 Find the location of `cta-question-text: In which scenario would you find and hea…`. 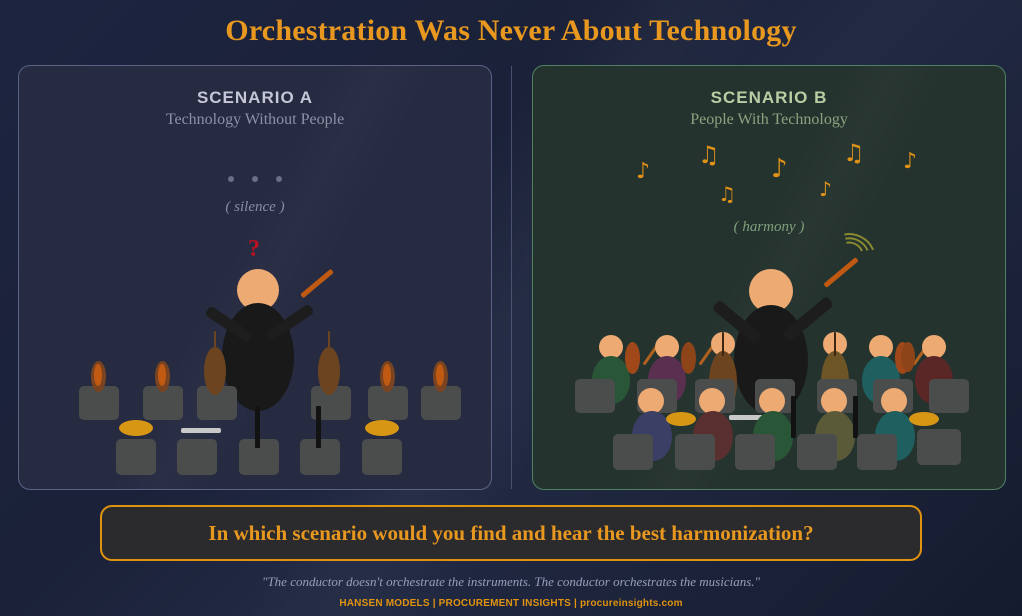

cta-question-text: In which scenario would you find and hea… is located at coordinates (511, 532).